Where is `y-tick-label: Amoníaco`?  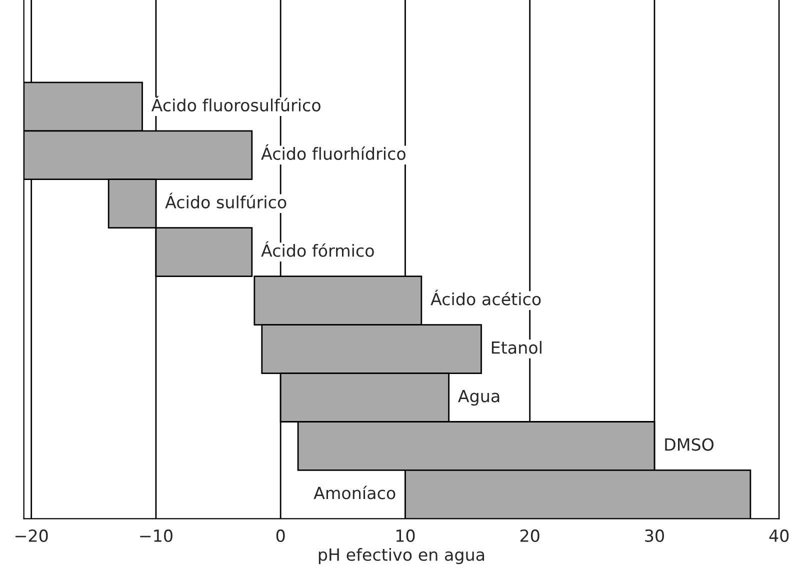 y-tick-label: Amoníaco is located at coordinates (355, 493).